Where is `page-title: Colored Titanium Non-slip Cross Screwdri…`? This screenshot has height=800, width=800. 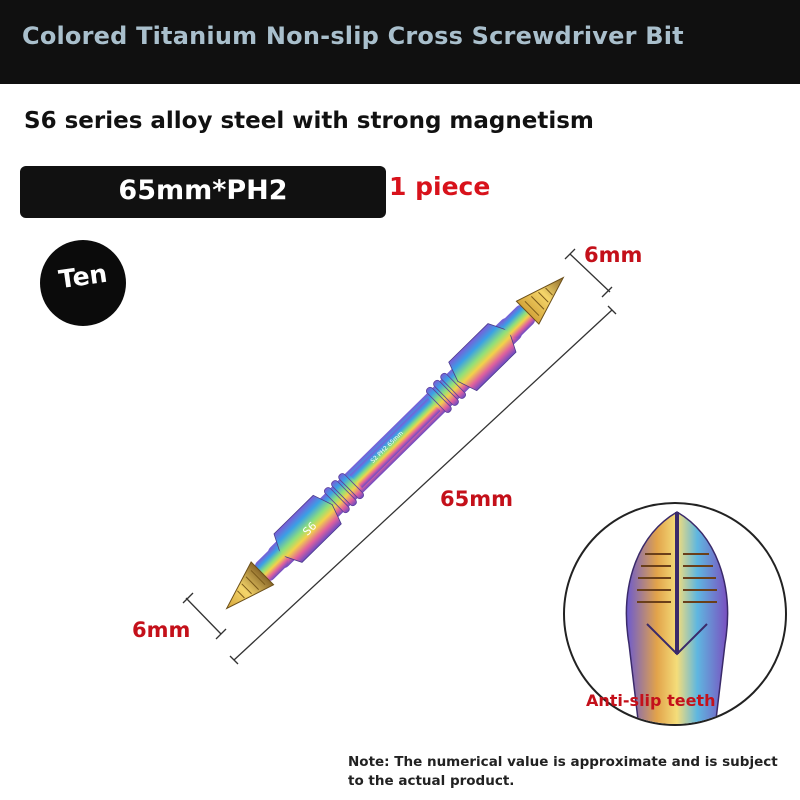
page-title: Colored Titanium Non-slip Cross Screwdri… is located at coordinates (353, 36).